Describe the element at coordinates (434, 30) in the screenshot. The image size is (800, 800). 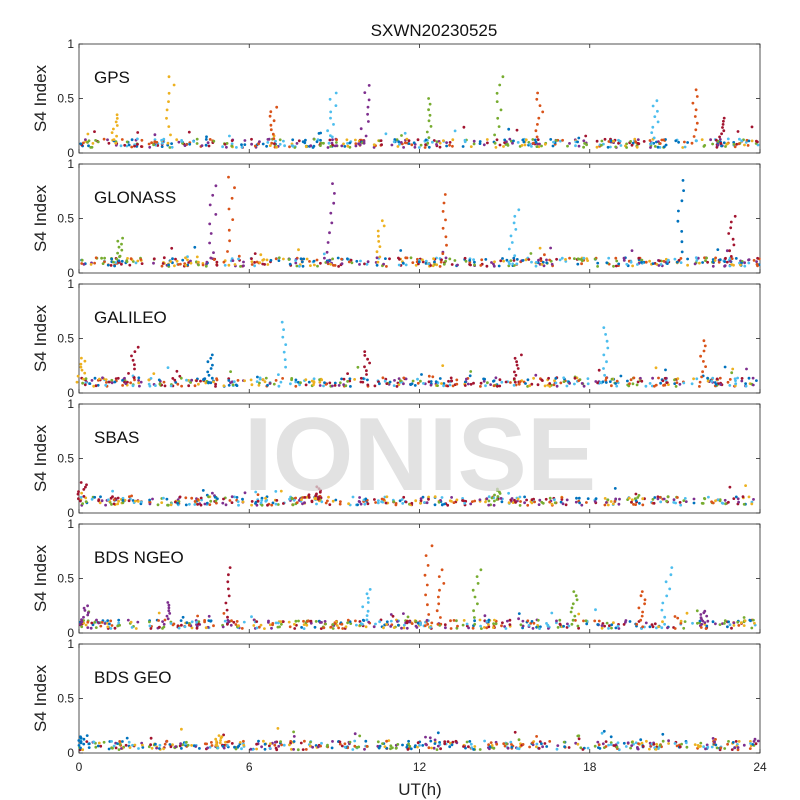
I see `figure-title: SXWN20230525` at that location.